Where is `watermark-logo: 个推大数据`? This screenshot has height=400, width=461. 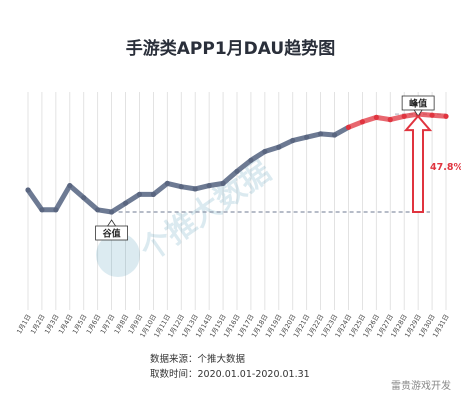
watermark-logo: 个推大数据 is located at coordinates (186, 215).